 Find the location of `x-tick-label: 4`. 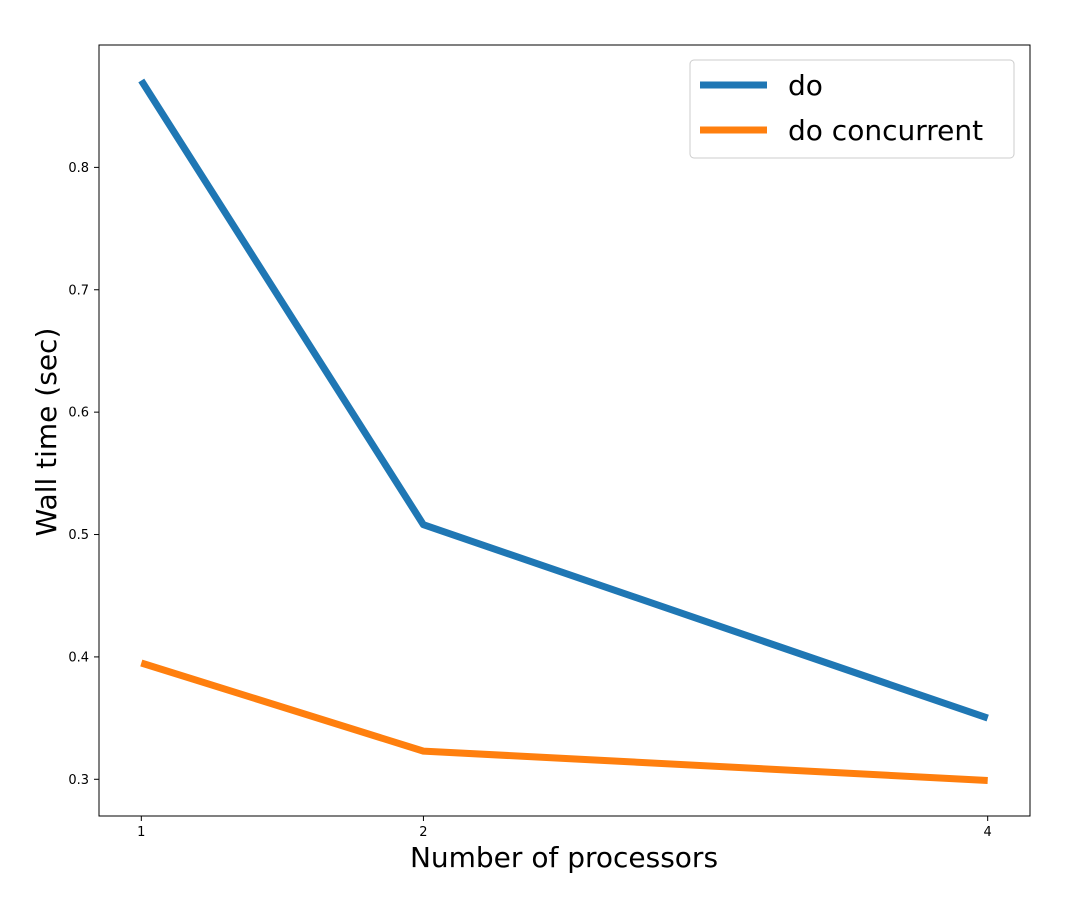

x-tick-label: 4 is located at coordinates (988, 832).